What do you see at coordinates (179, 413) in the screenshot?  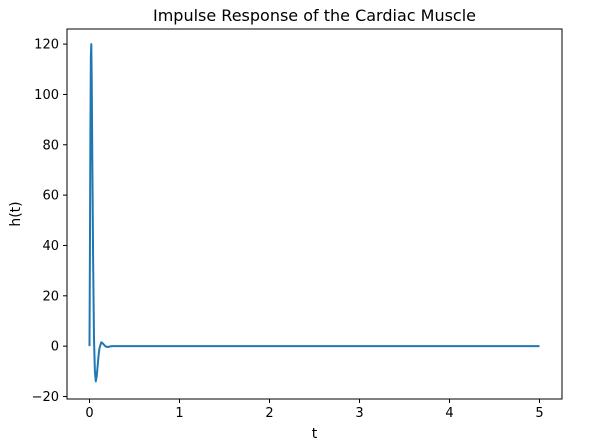 I see `x-tick-label: 1` at bounding box center [179, 413].